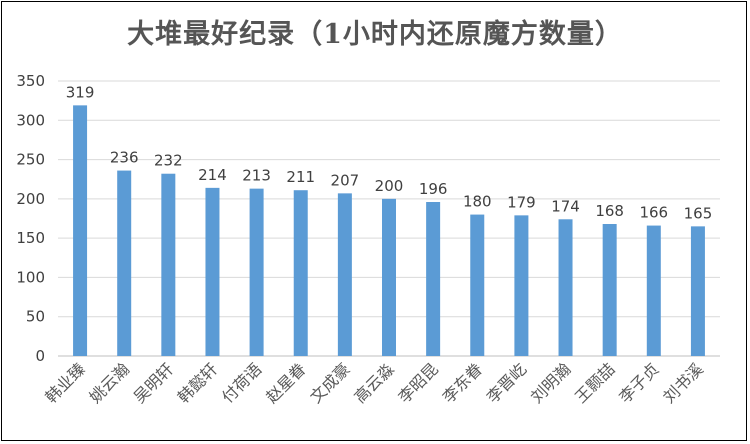 The width and height of the screenshot is (750, 444). Describe the element at coordinates (30, 238) in the screenshot. I see `y-tick-label: 150` at that location.